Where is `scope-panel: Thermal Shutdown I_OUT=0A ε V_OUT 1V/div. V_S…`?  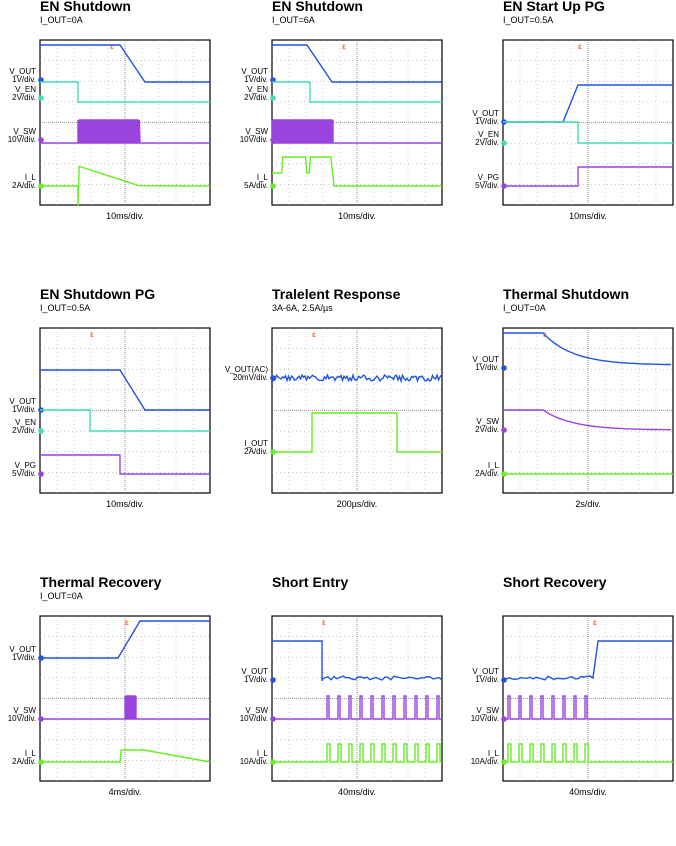 scope-panel: Thermal Shutdown I_OUT=0A ε V_OUT 1V/div. V_S… is located at coordinates (589, 423).